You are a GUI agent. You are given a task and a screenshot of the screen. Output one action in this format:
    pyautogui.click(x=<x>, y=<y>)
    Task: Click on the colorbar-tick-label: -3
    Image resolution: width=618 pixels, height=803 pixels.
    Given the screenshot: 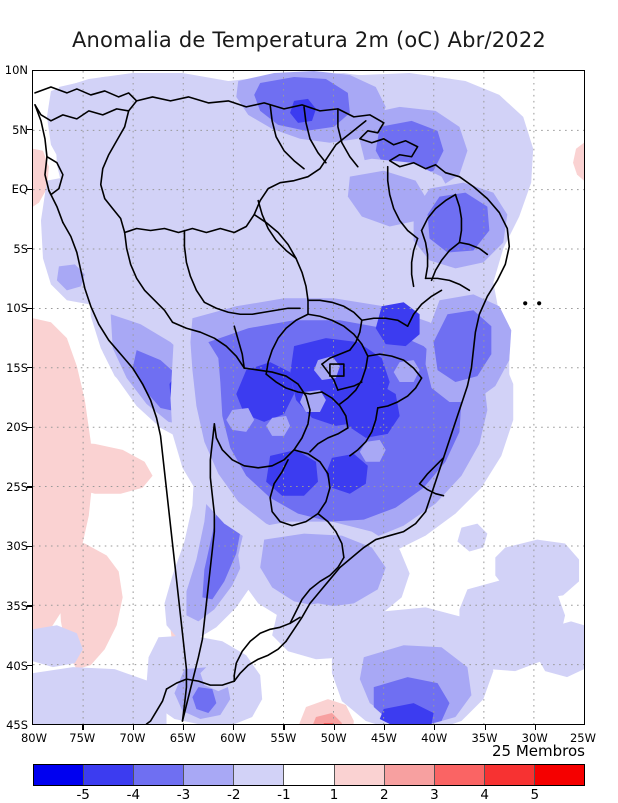 What is the action you would take?
    pyautogui.click(x=183, y=795)
    